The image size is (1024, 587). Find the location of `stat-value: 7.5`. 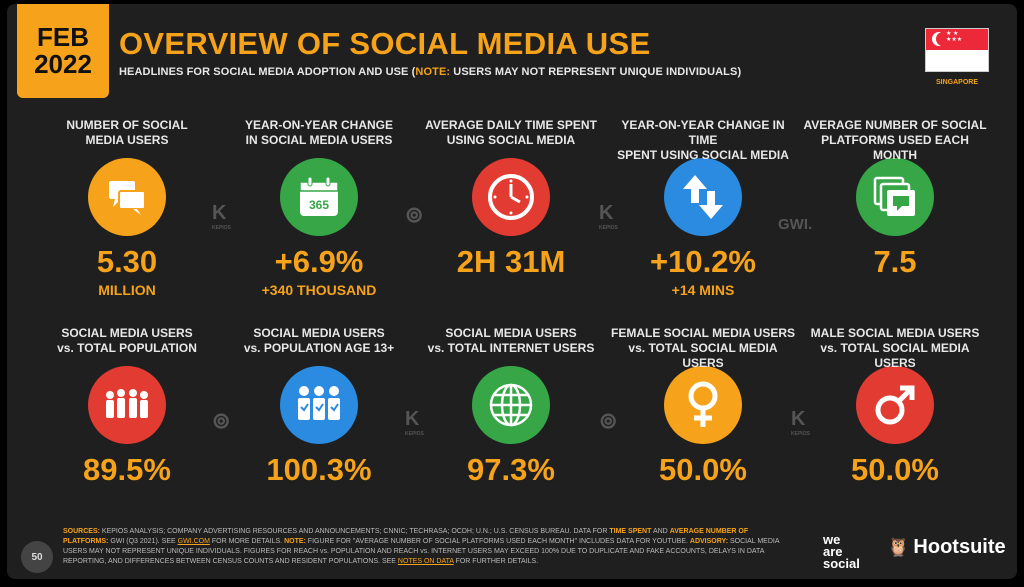

stat-value: 7.5 is located at coordinates (895, 261).